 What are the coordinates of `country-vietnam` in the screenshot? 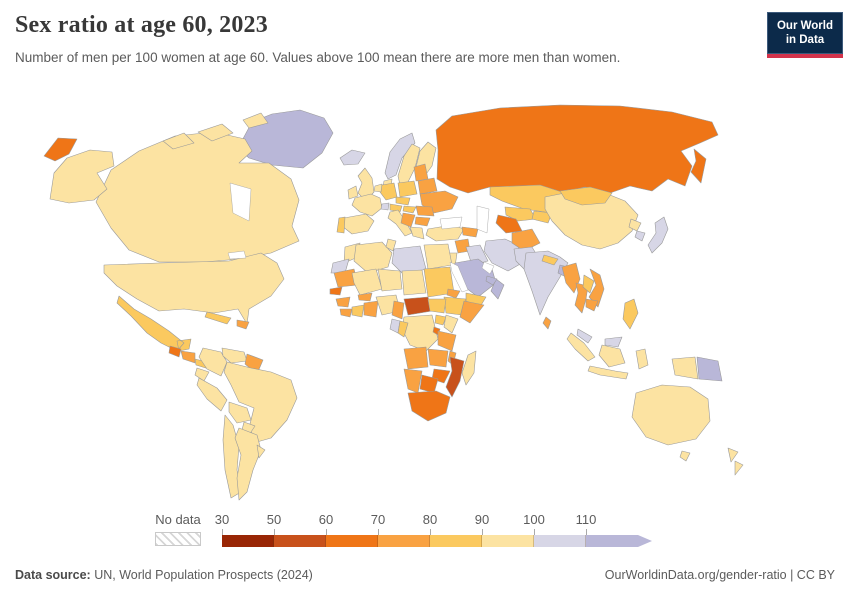 It's located at (596, 288).